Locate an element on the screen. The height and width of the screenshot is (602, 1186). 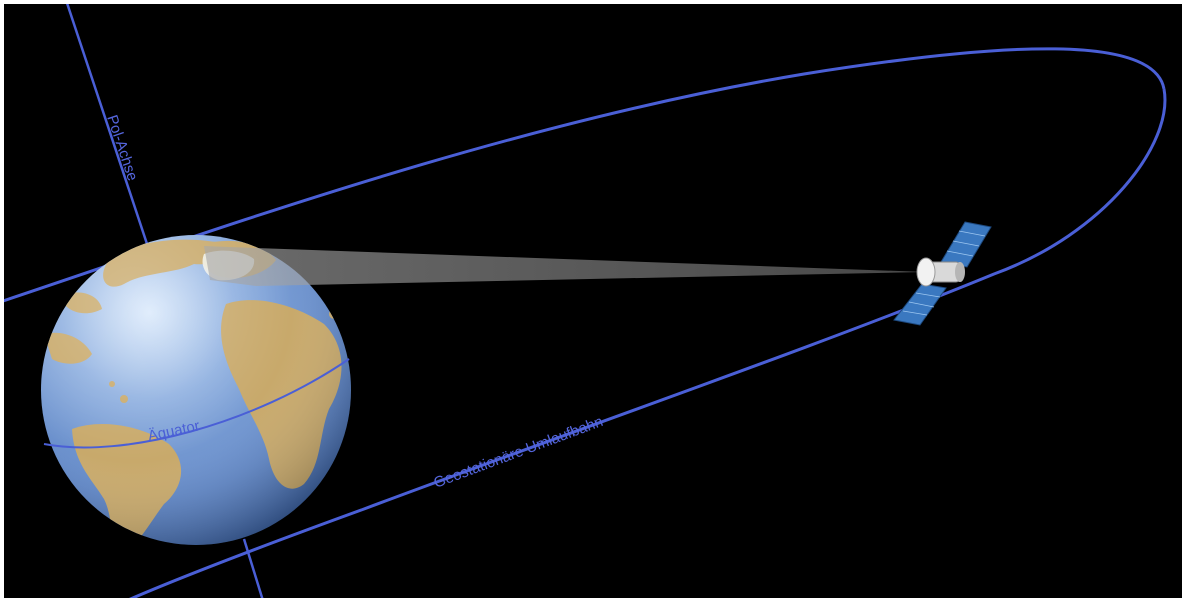
earth-globe-icon is located at coordinates (196, 390).